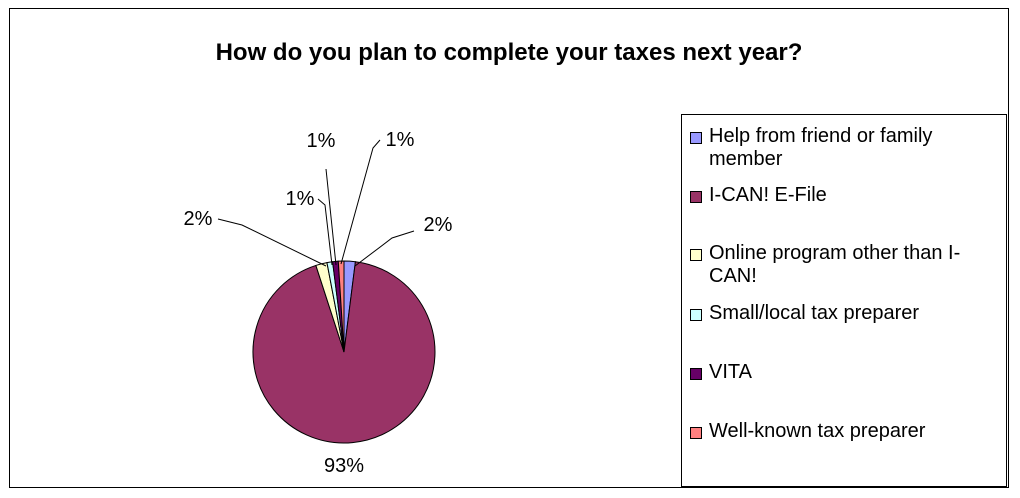  Describe the element at coordinates (344, 466) in the screenshot. I see `data-label: 93%` at that location.